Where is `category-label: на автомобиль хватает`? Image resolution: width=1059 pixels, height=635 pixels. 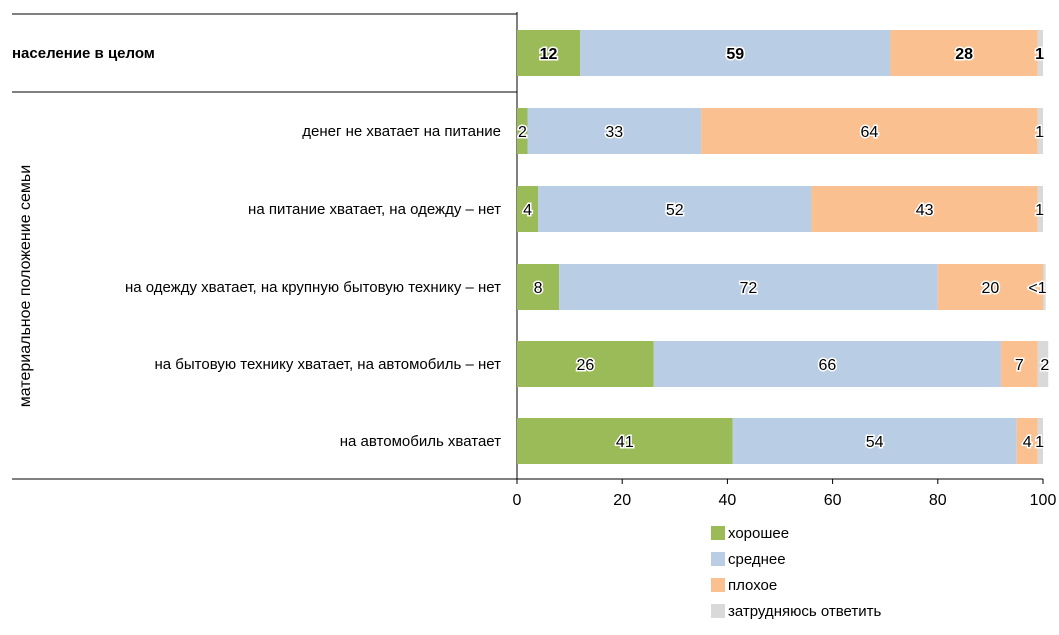 category-label: на автомобиль хватает is located at coordinates (420, 441).